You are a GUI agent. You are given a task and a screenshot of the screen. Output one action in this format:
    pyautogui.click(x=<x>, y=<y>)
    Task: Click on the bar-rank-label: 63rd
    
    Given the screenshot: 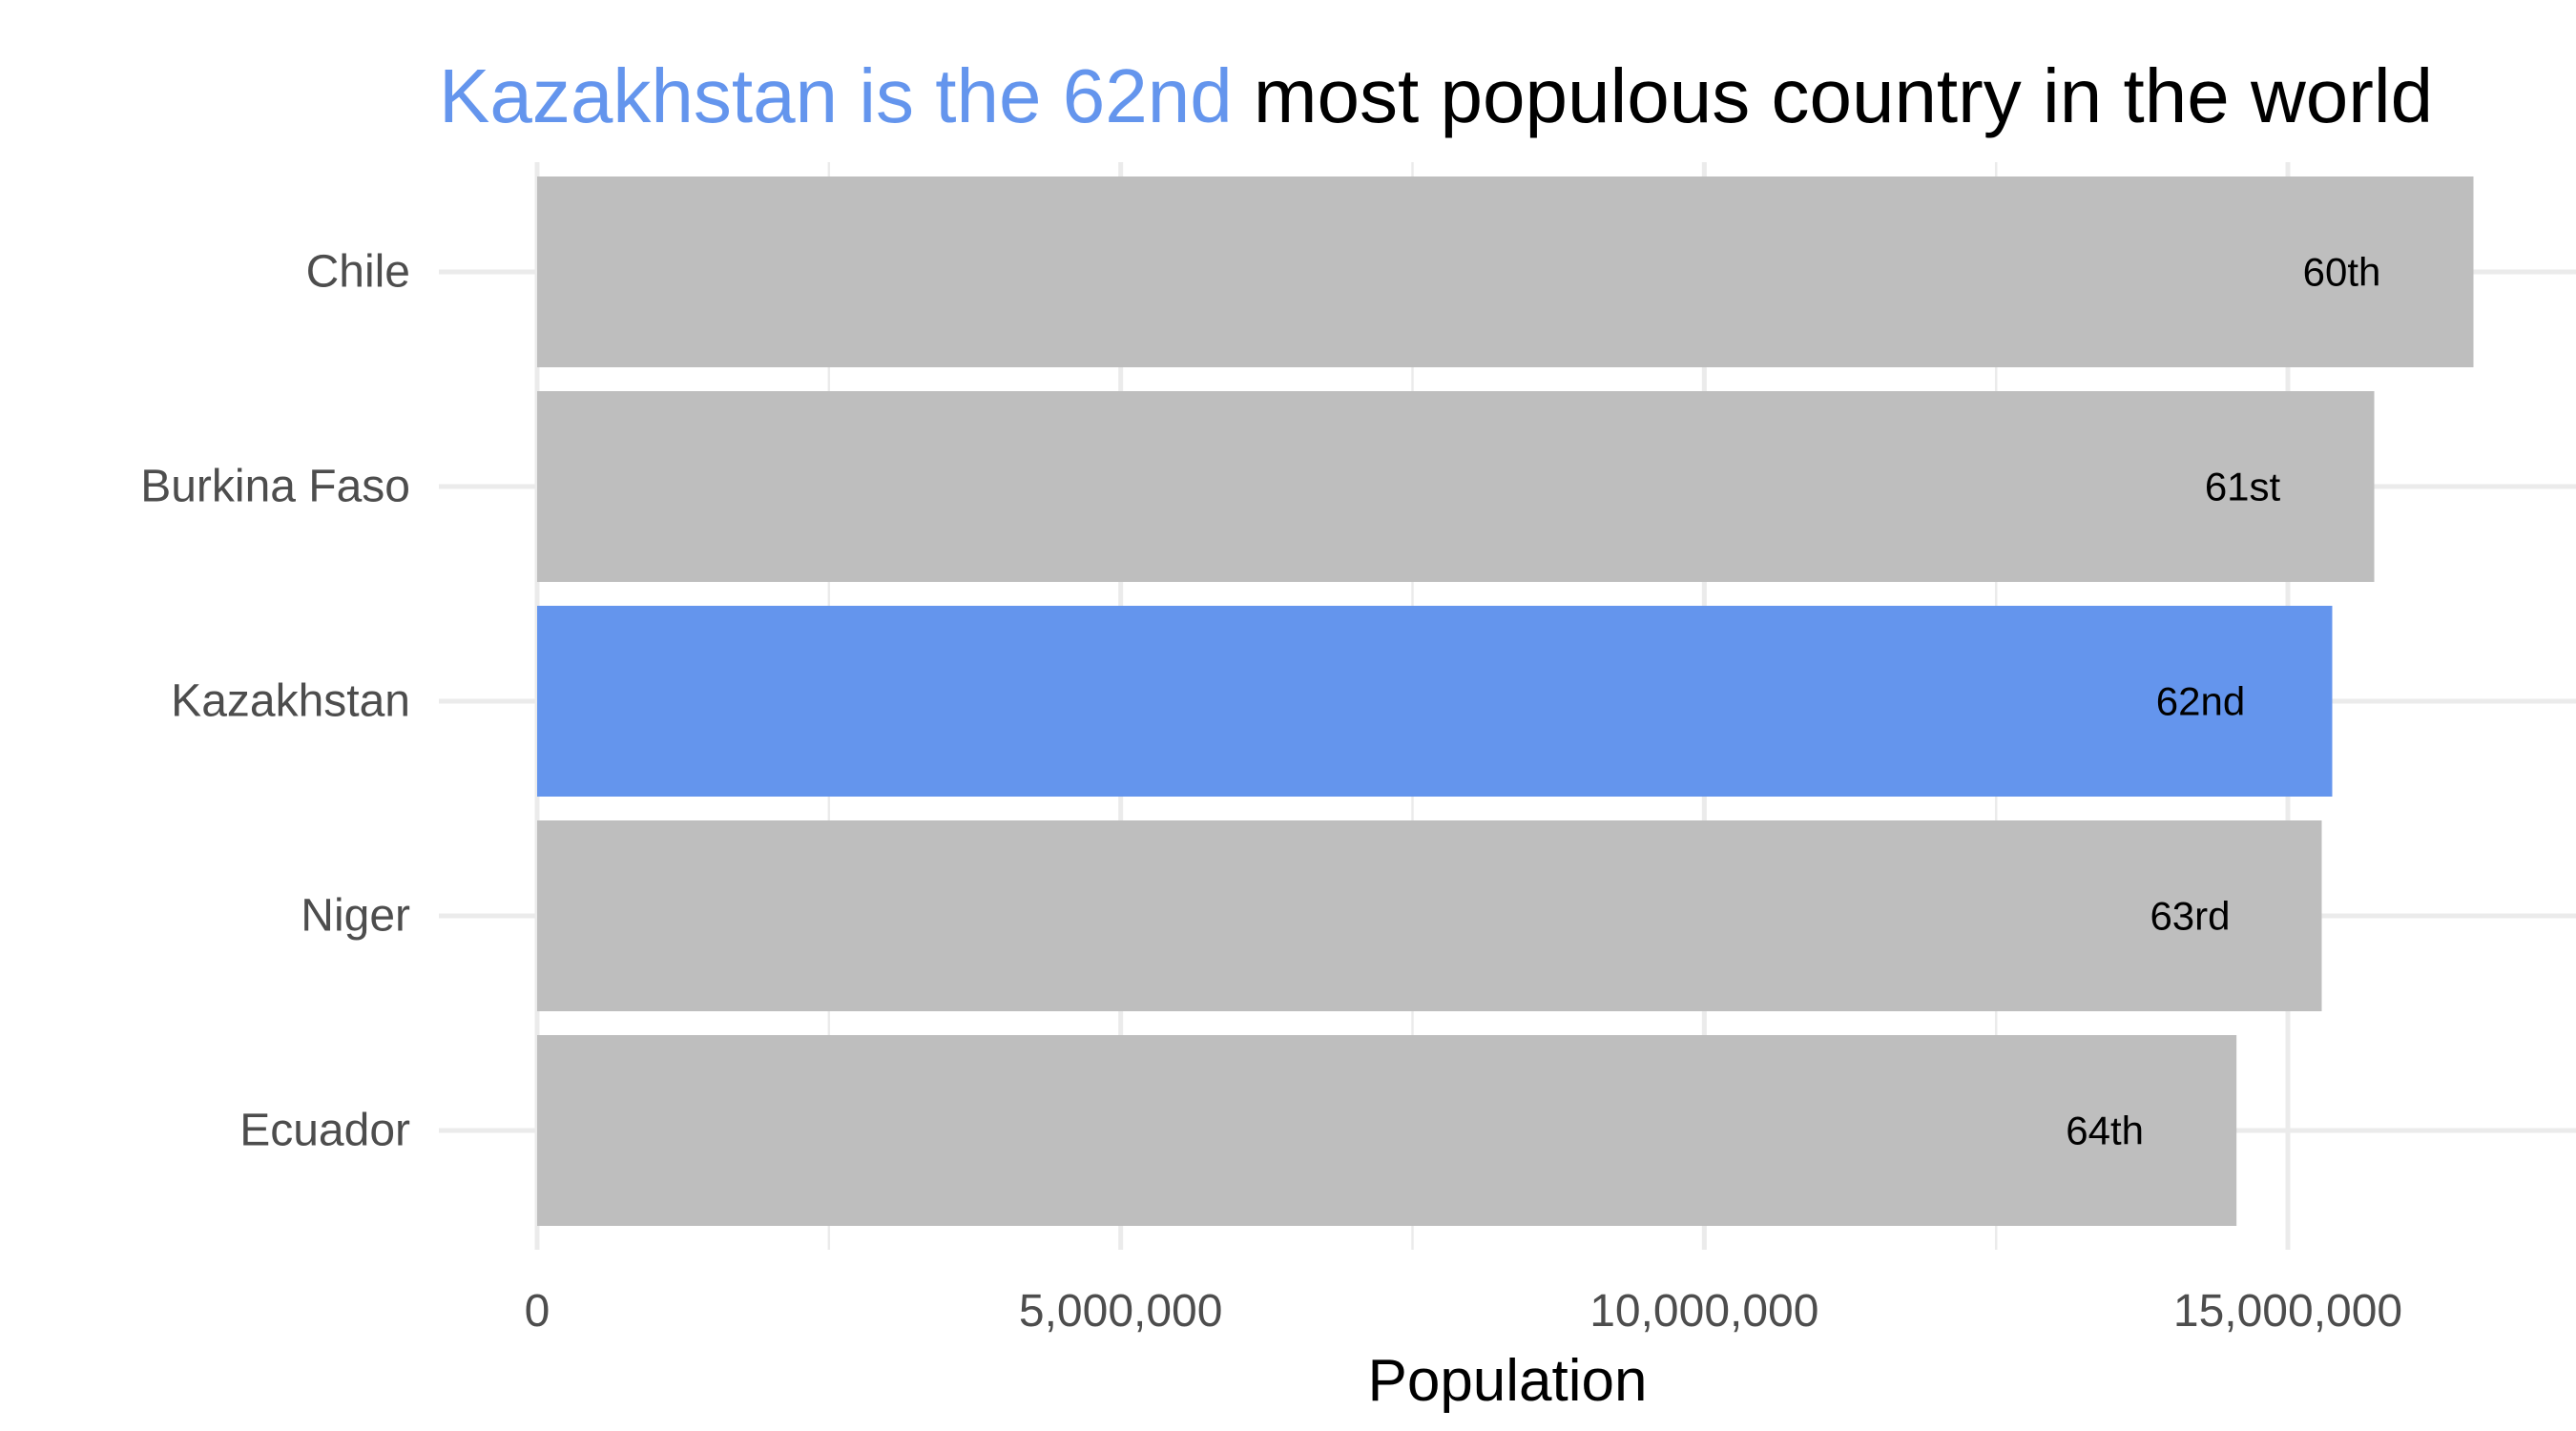 What is the action you would take?
    pyautogui.click(x=2190, y=916)
    